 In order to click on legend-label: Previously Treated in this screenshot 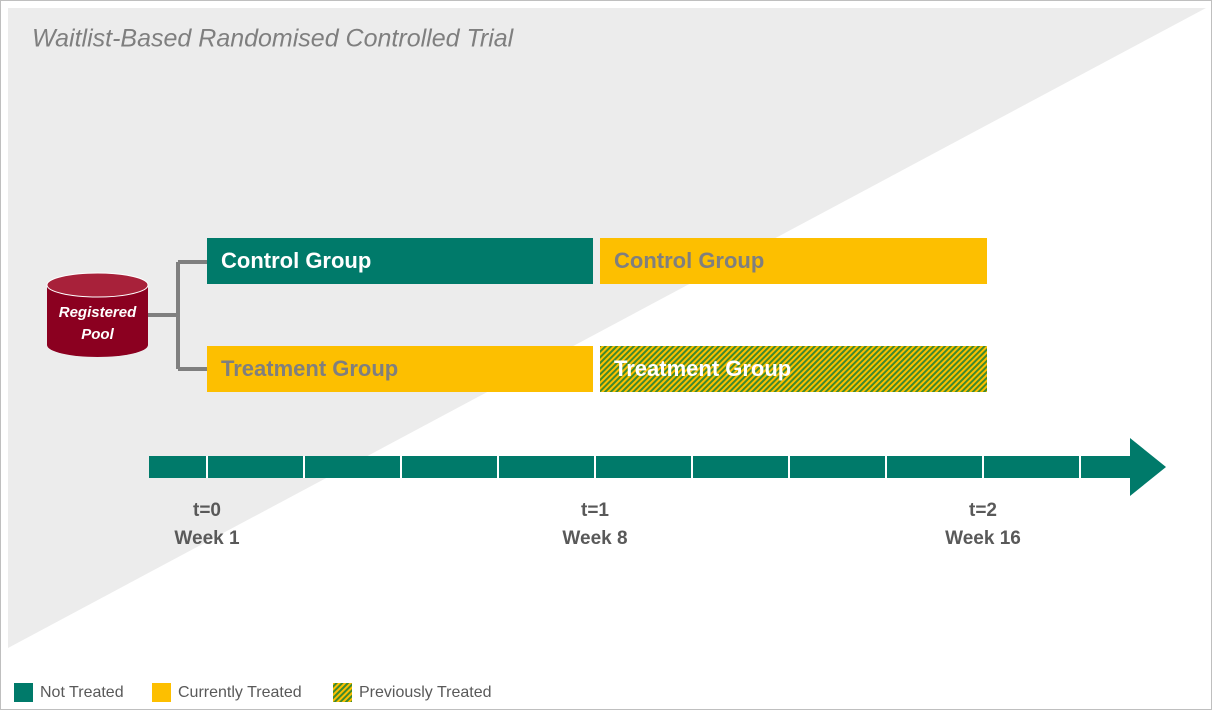, I will do `click(425, 692)`.